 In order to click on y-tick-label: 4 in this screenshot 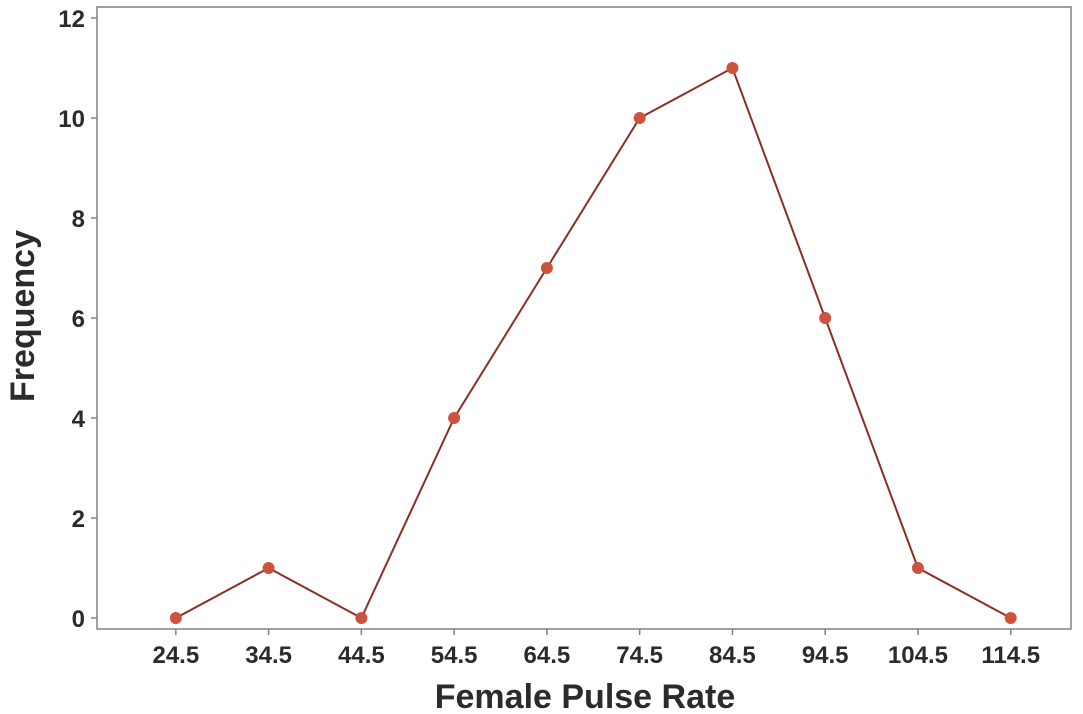, I will do `click(79, 419)`.